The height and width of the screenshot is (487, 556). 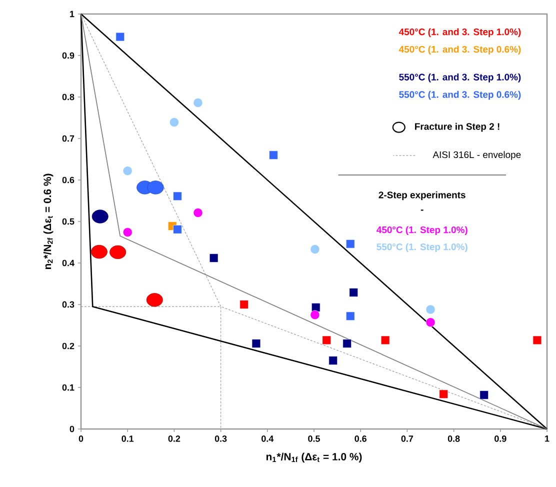 What do you see at coordinates (72, 14) in the screenshot?
I see `y-tick-label: 1` at bounding box center [72, 14].